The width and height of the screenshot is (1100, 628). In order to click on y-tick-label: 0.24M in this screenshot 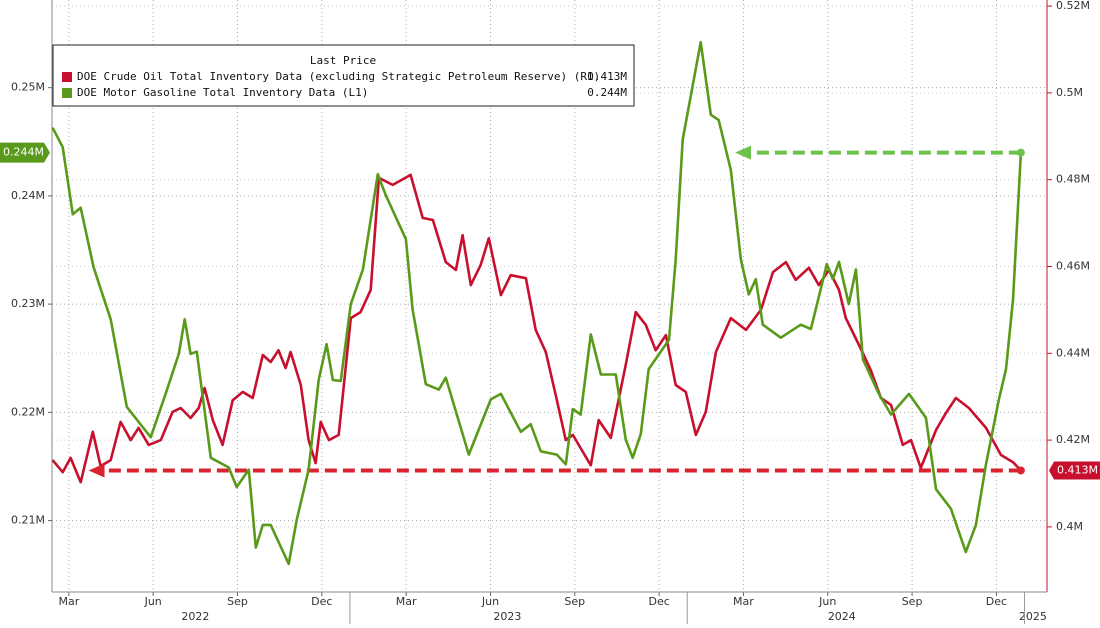, I will do `click(28, 195)`.